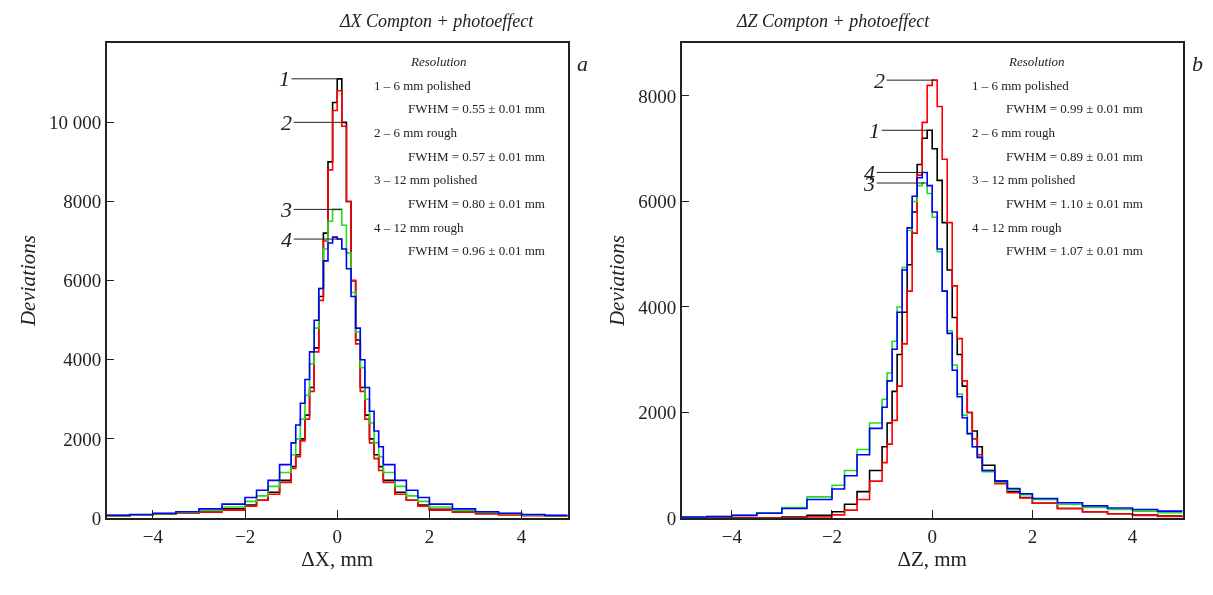 The width and height of the screenshot is (1213, 595). I want to click on annotation: 3, so click(286, 209).